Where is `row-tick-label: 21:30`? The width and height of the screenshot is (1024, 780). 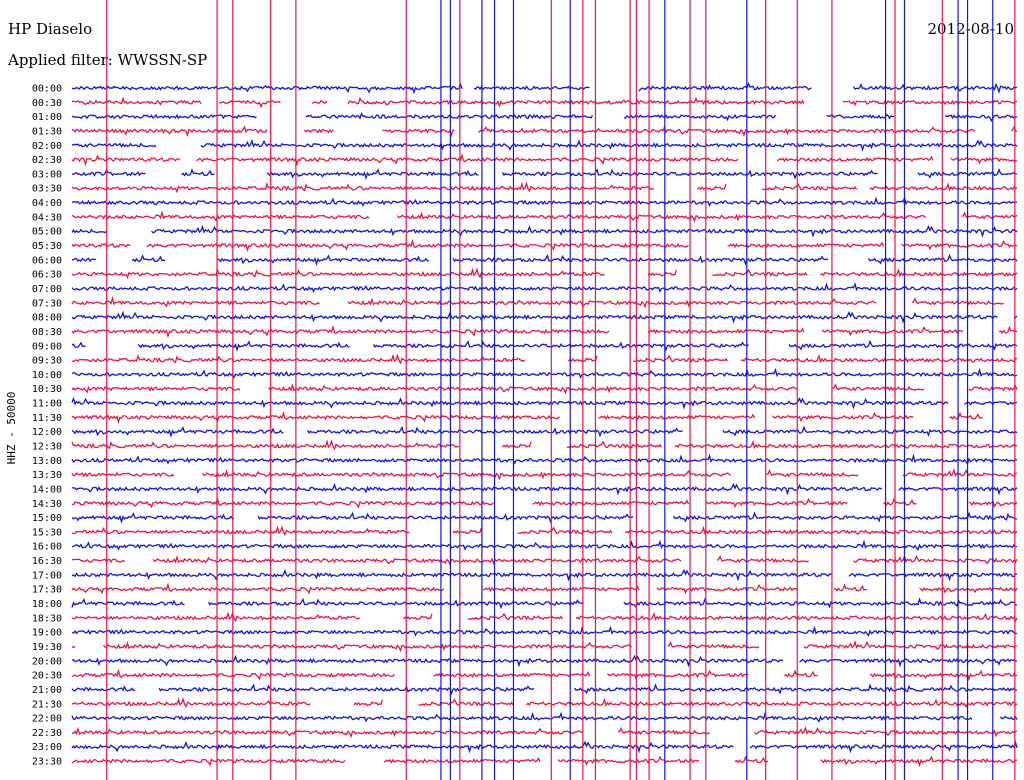 row-tick-label: 21:30 is located at coordinates (47, 704).